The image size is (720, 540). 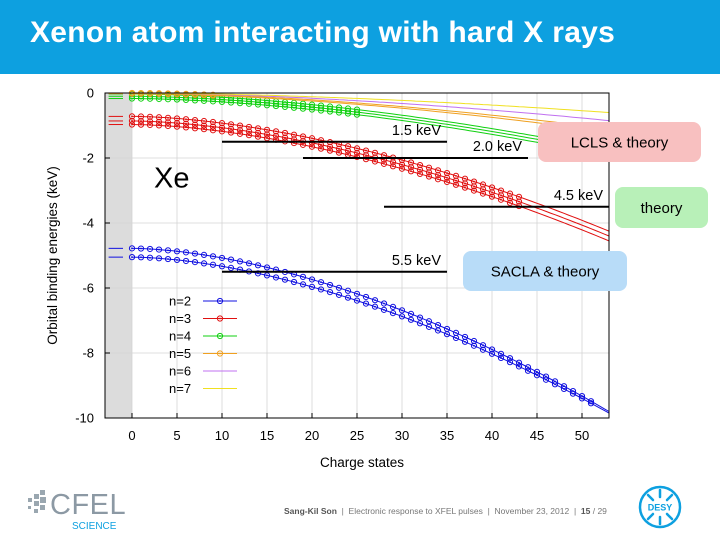 What do you see at coordinates (492, 435) in the screenshot?
I see `x-tick-label: 40` at bounding box center [492, 435].